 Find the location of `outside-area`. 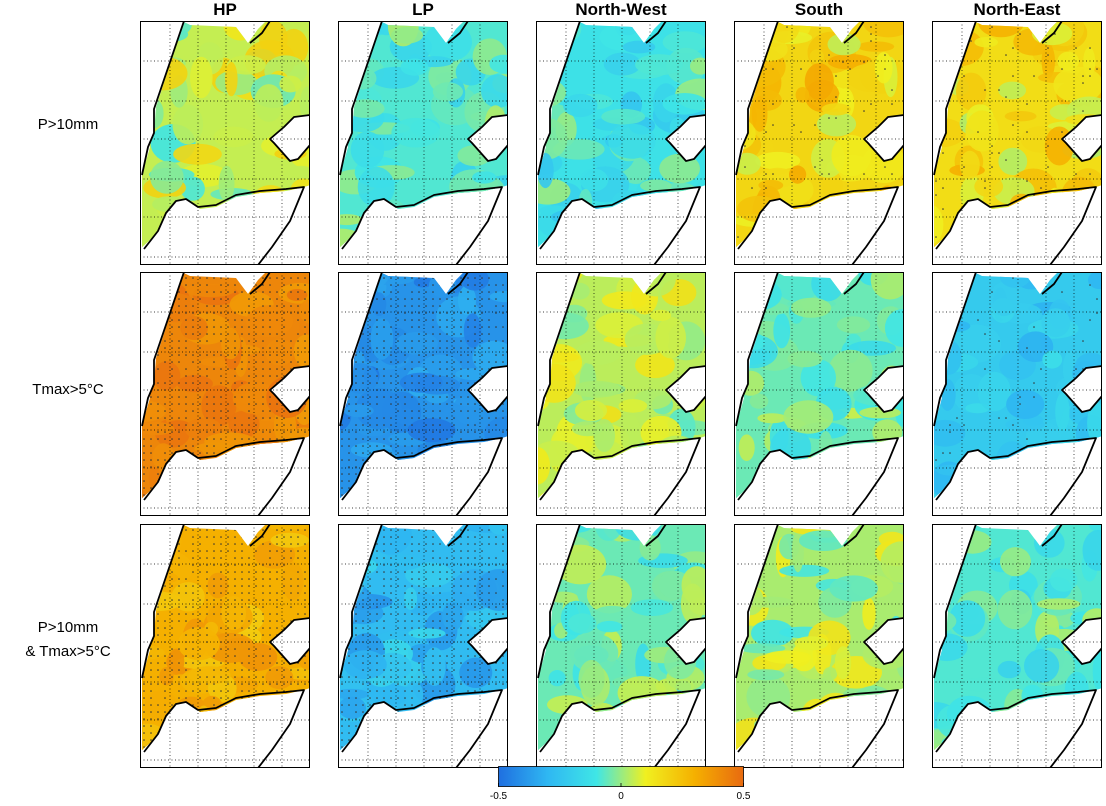

outside-area is located at coordinates (559, 94).